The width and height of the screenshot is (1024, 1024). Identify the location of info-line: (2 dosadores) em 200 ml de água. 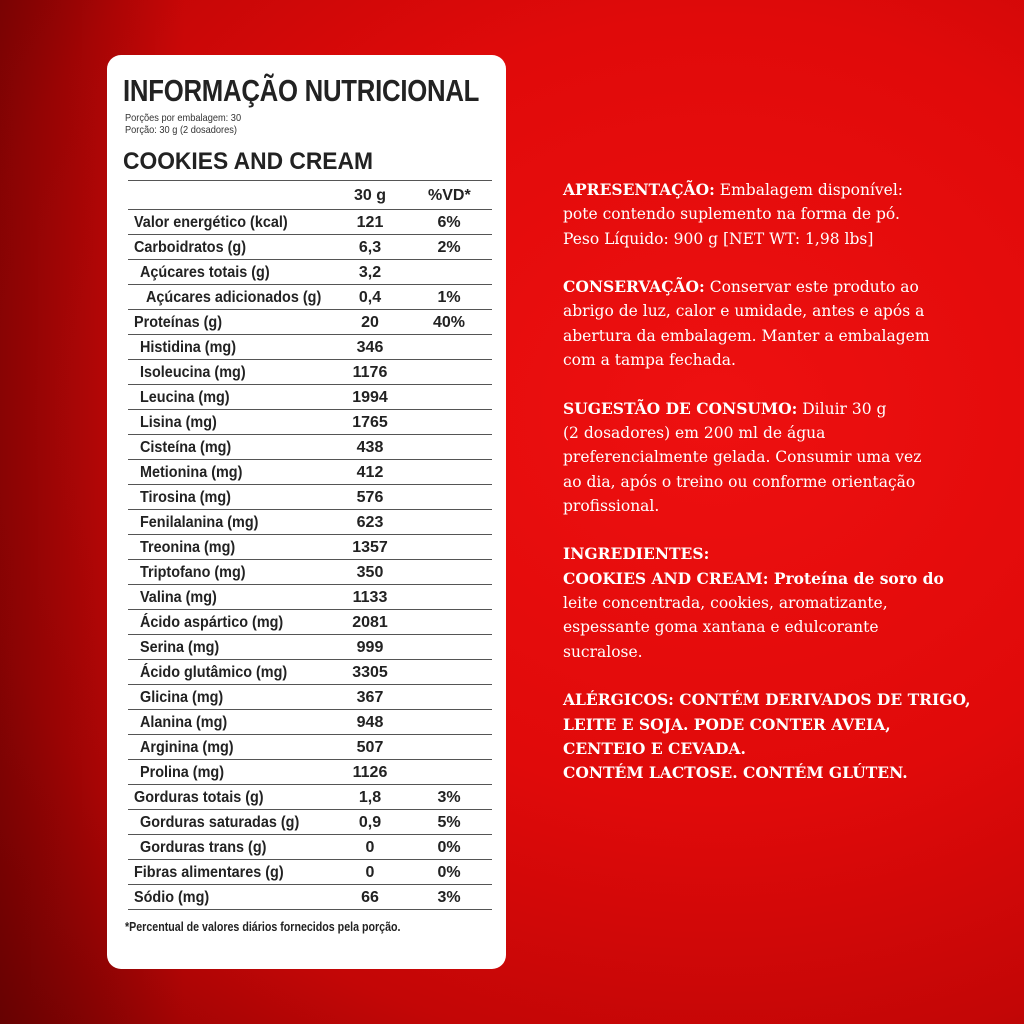
(783, 433).